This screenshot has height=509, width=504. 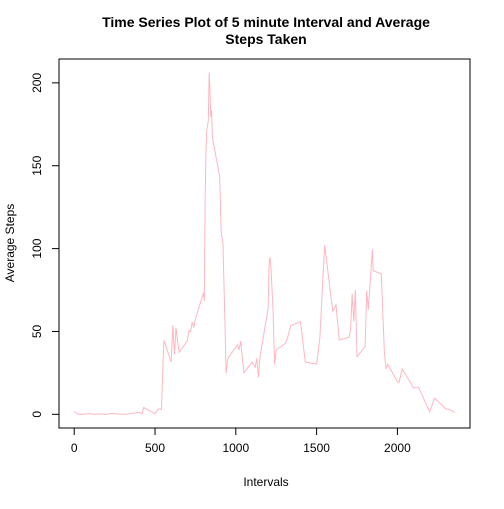 What do you see at coordinates (10, 243) in the screenshot?
I see `y-axis-label: Average Steps` at bounding box center [10, 243].